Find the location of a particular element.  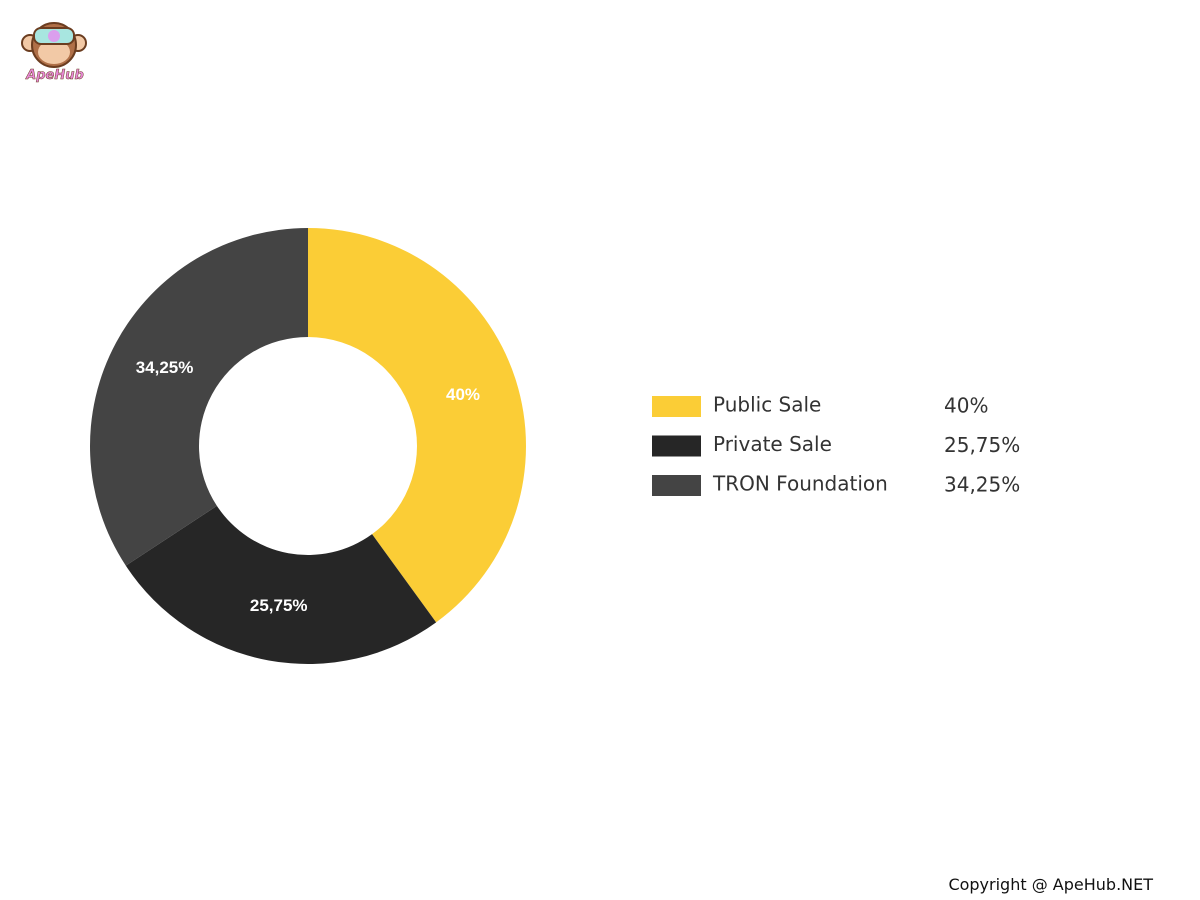

legend-value: 40% is located at coordinates (966, 406).